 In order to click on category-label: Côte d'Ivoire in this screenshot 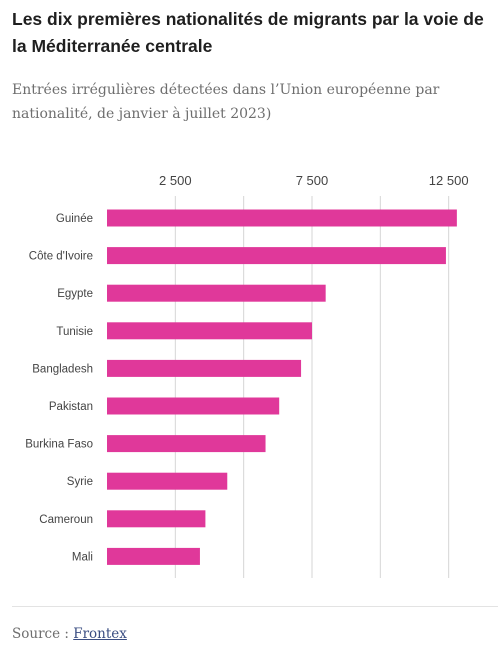, I will do `click(61, 257)`.